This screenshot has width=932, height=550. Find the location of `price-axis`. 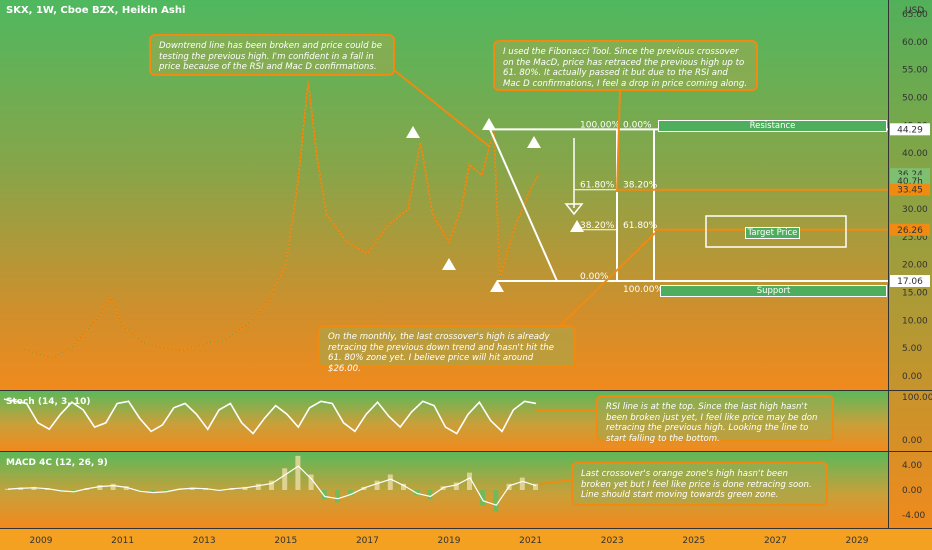

price-axis is located at coordinates (910, 264).